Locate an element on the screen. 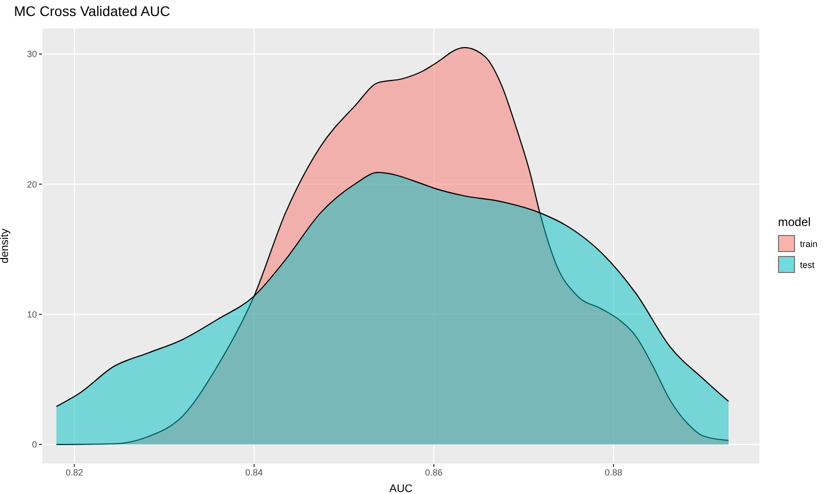  y-tick-label: 30 is located at coordinates (31, 54).